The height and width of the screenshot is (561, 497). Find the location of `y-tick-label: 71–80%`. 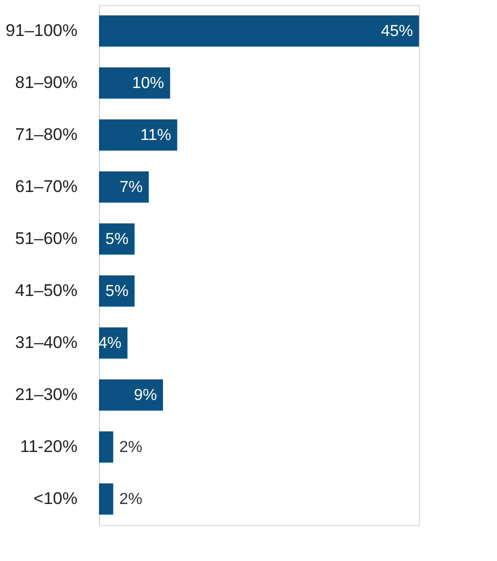

y-tick-label: 71–80% is located at coordinates (46, 134).